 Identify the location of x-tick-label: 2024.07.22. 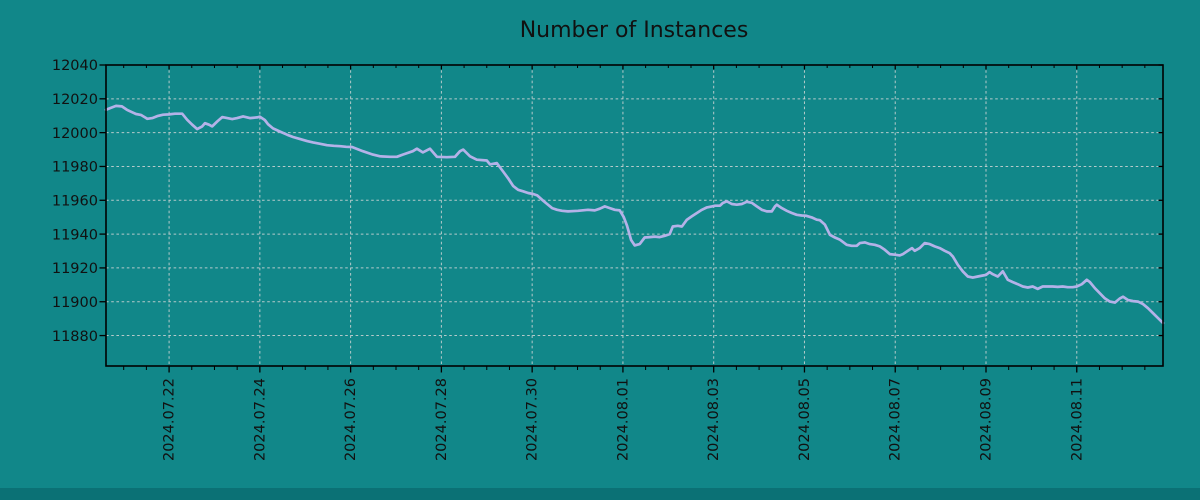
(170, 419).